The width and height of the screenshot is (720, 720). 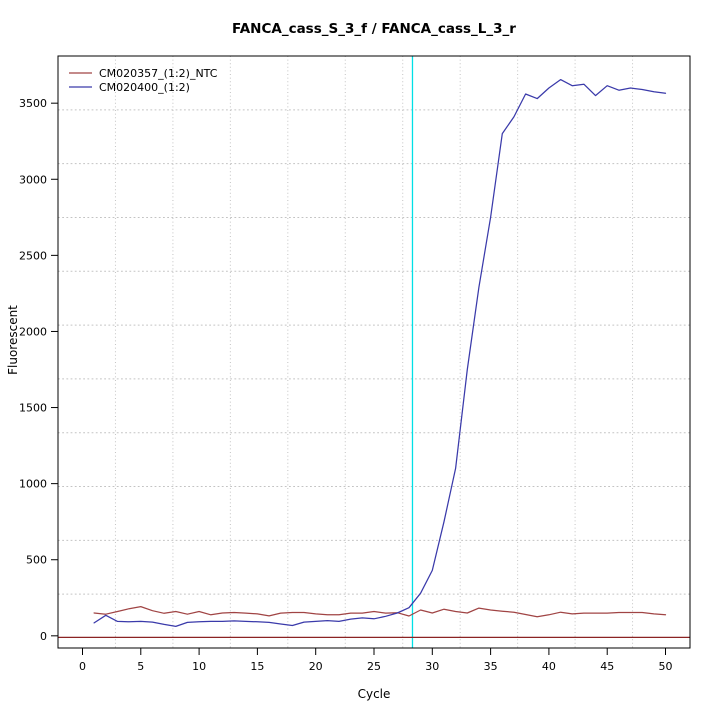 What do you see at coordinates (33, 331) in the screenshot?
I see `y-tick-label: 2000` at bounding box center [33, 331].